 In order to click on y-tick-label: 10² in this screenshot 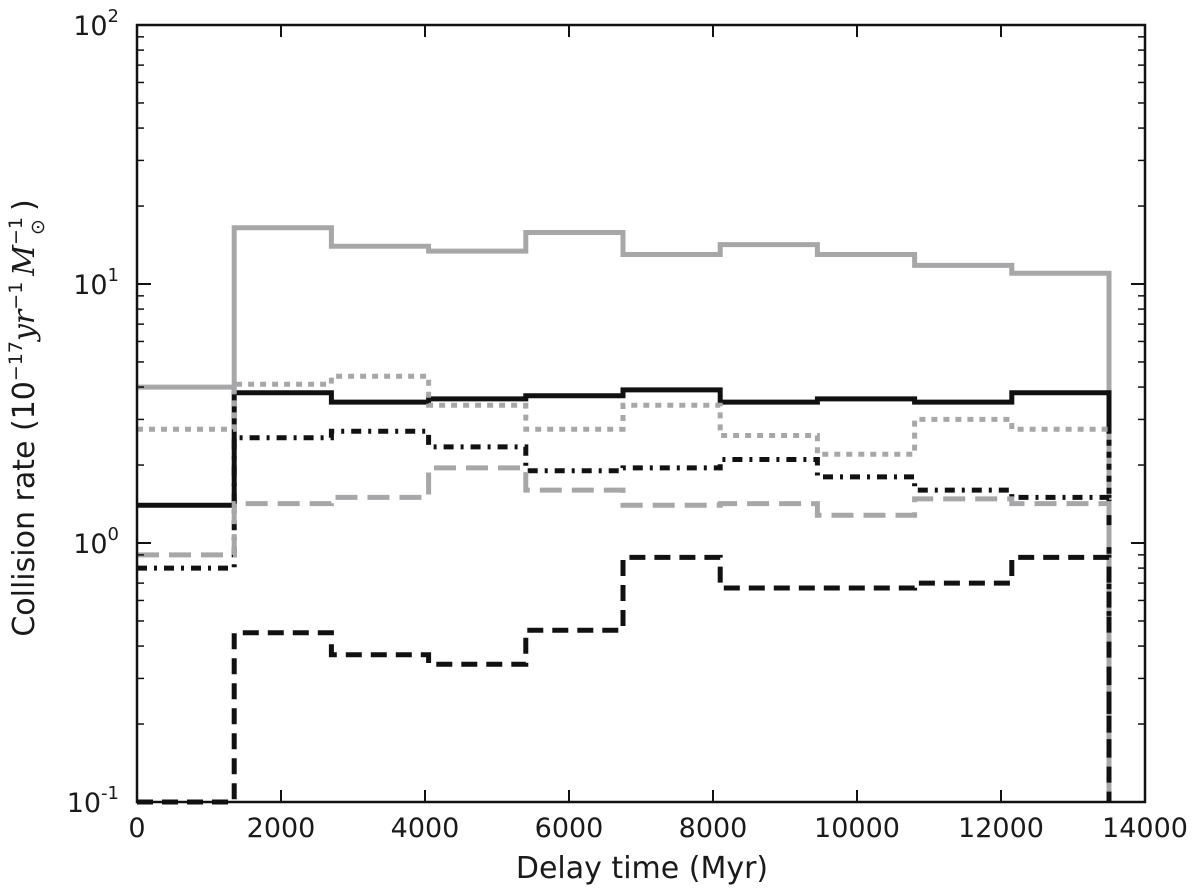, I will do `click(96, 24)`.